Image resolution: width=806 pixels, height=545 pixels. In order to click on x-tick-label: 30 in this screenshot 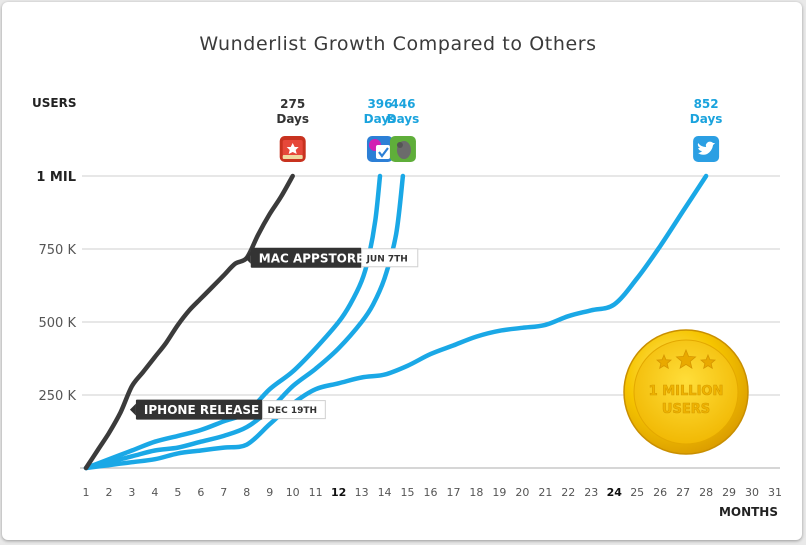, I will do `click(752, 492)`.